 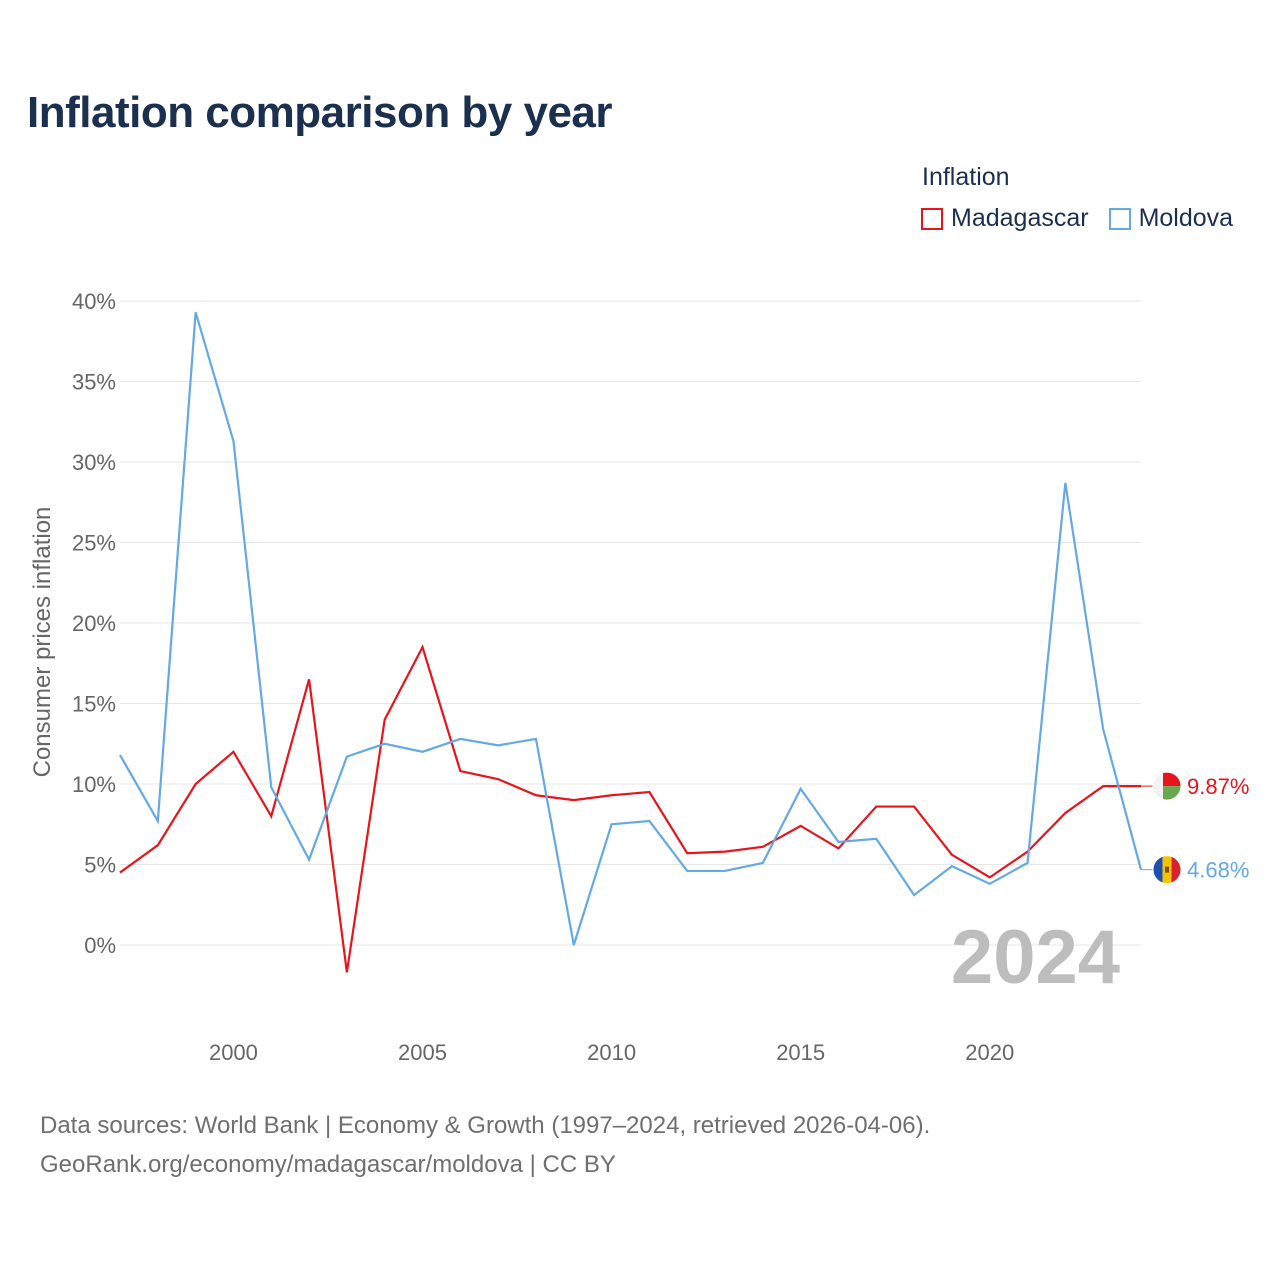 I want to click on legend-swatch-moldova, so click(x=1119, y=218).